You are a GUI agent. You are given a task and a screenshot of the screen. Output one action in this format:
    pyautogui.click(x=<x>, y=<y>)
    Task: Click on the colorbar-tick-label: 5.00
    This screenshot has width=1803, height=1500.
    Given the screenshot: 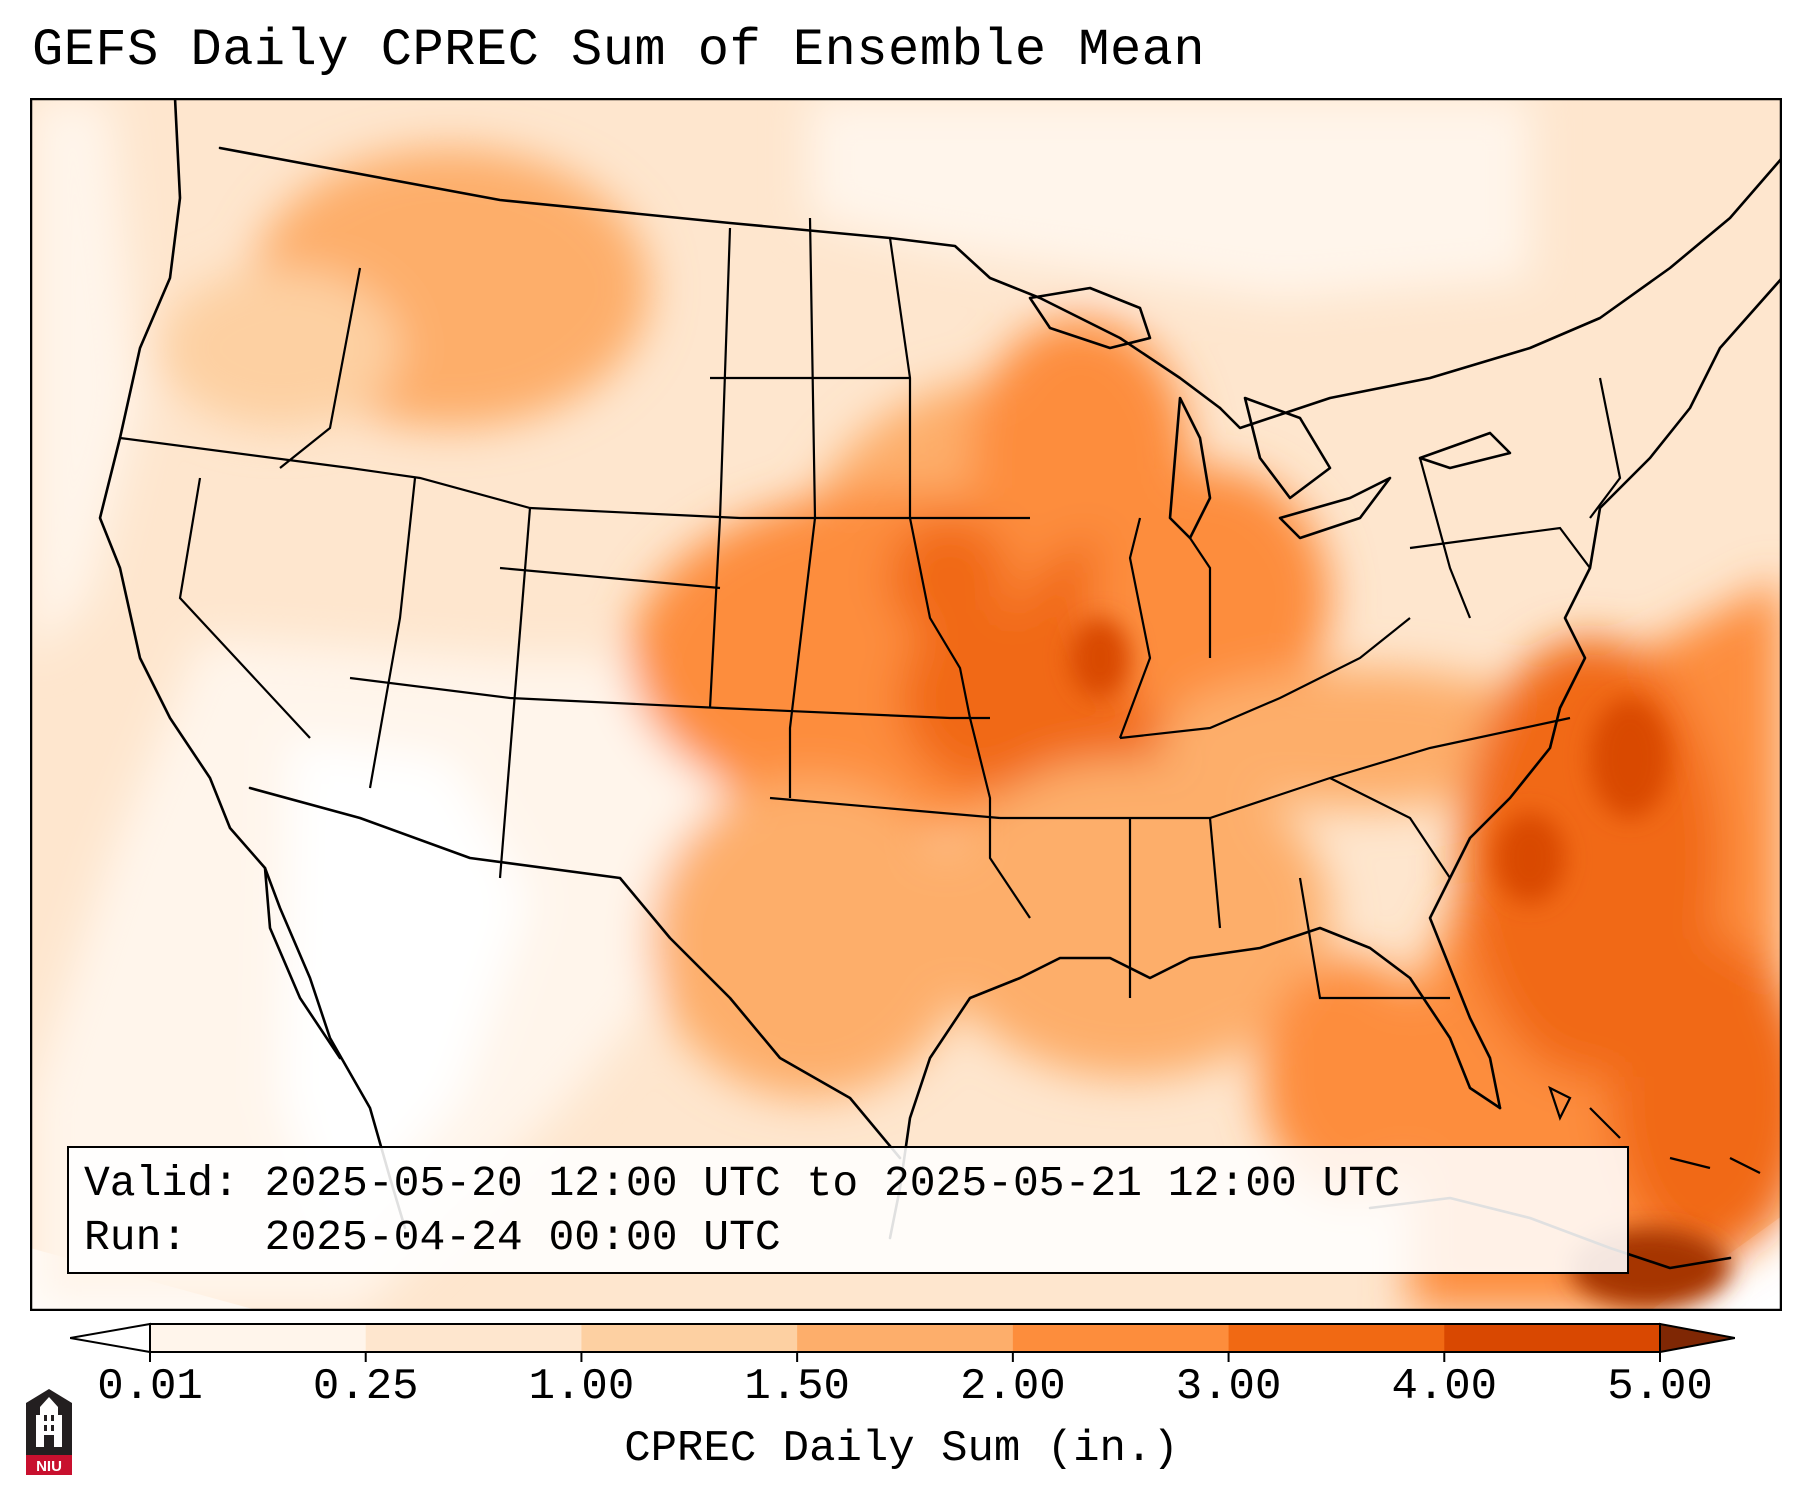 What is the action you would take?
    pyautogui.click(x=1660, y=1387)
    